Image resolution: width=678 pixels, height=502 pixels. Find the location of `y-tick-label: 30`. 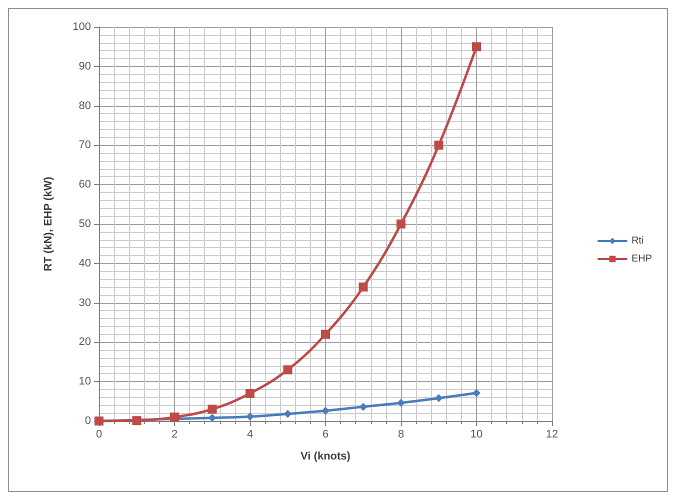

y-tick-label: 30 is located at coordinates (84, 302).